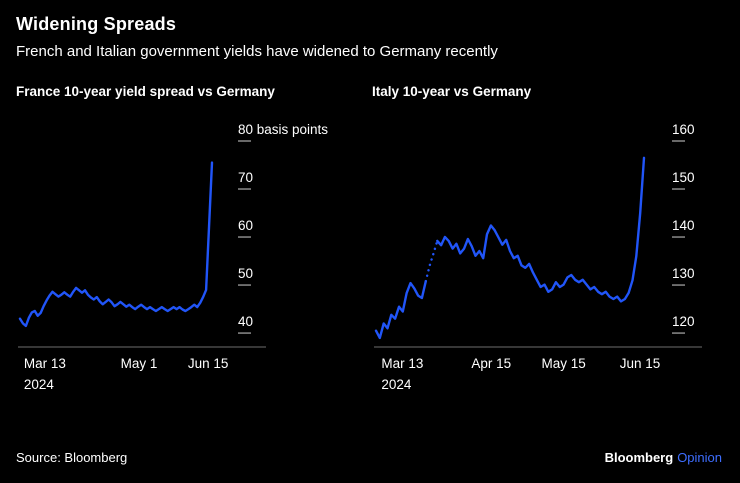 Image resolution: width=740 pixels, height=483 pixels. Describe the element at coordinates (563, 363) in the screenshot. I see `x-tick-label: May 15` at that location.